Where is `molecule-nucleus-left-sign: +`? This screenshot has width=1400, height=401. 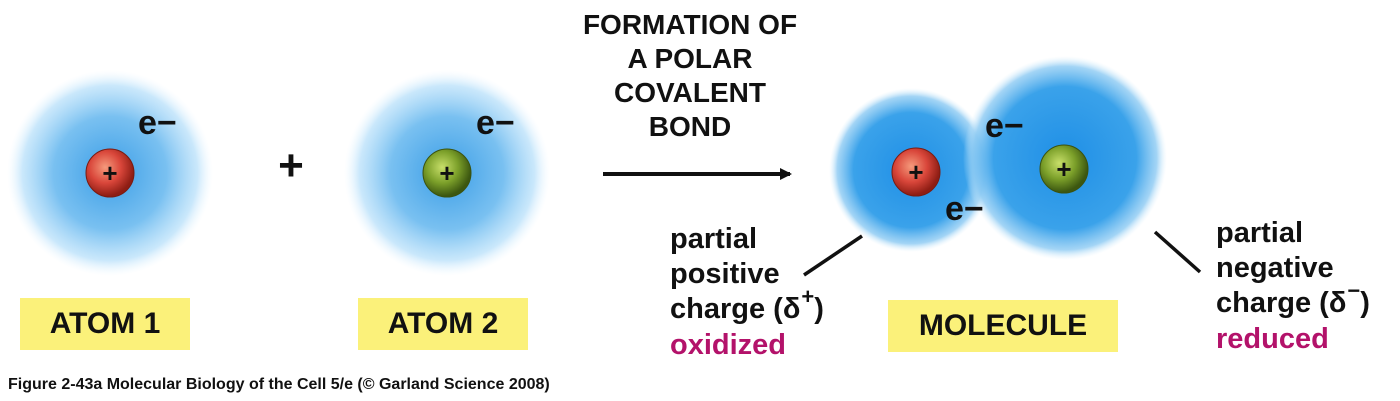 molecule-nucleus-left-sign: + is located at coordinates (915, 172).